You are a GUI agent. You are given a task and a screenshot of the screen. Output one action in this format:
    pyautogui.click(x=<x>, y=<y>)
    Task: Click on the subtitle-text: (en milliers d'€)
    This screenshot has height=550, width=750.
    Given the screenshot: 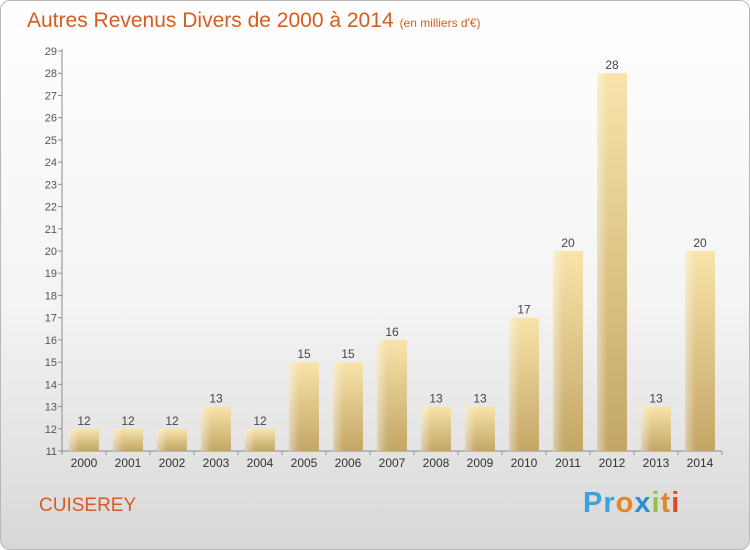 What is the action you would take?
    pyautogui.click(x=440, y=23)
    